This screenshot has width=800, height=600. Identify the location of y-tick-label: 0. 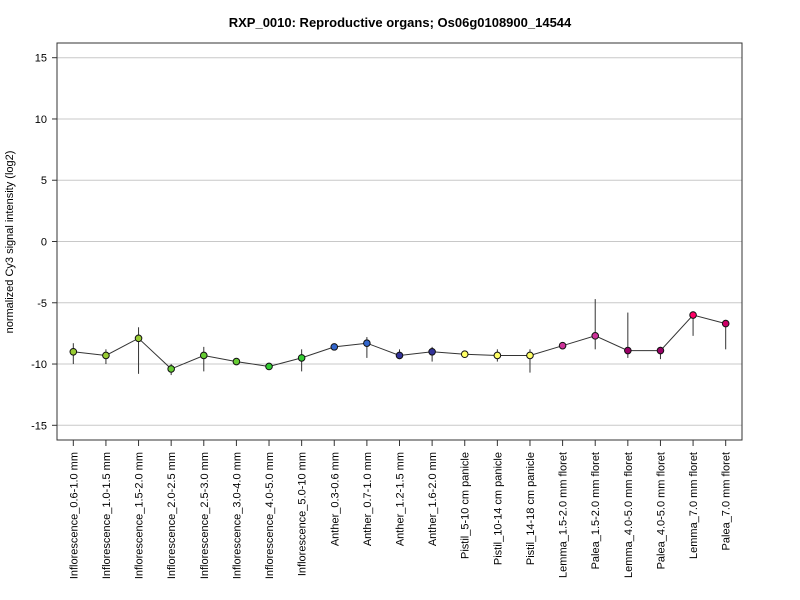
(44, 243).